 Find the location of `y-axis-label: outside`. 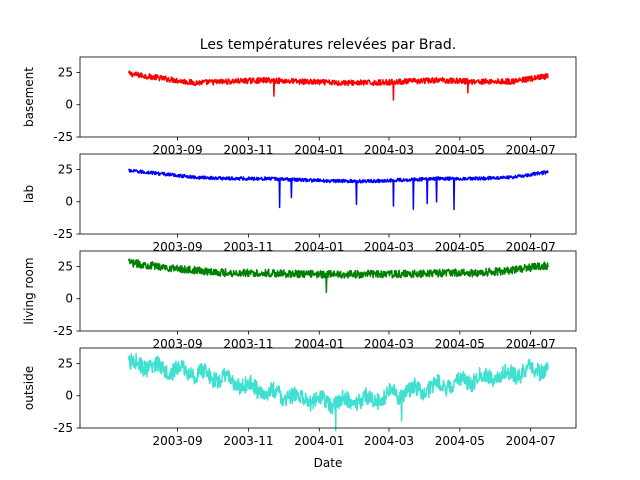

y-axis-label: outside is located at coordinates (29, 388).